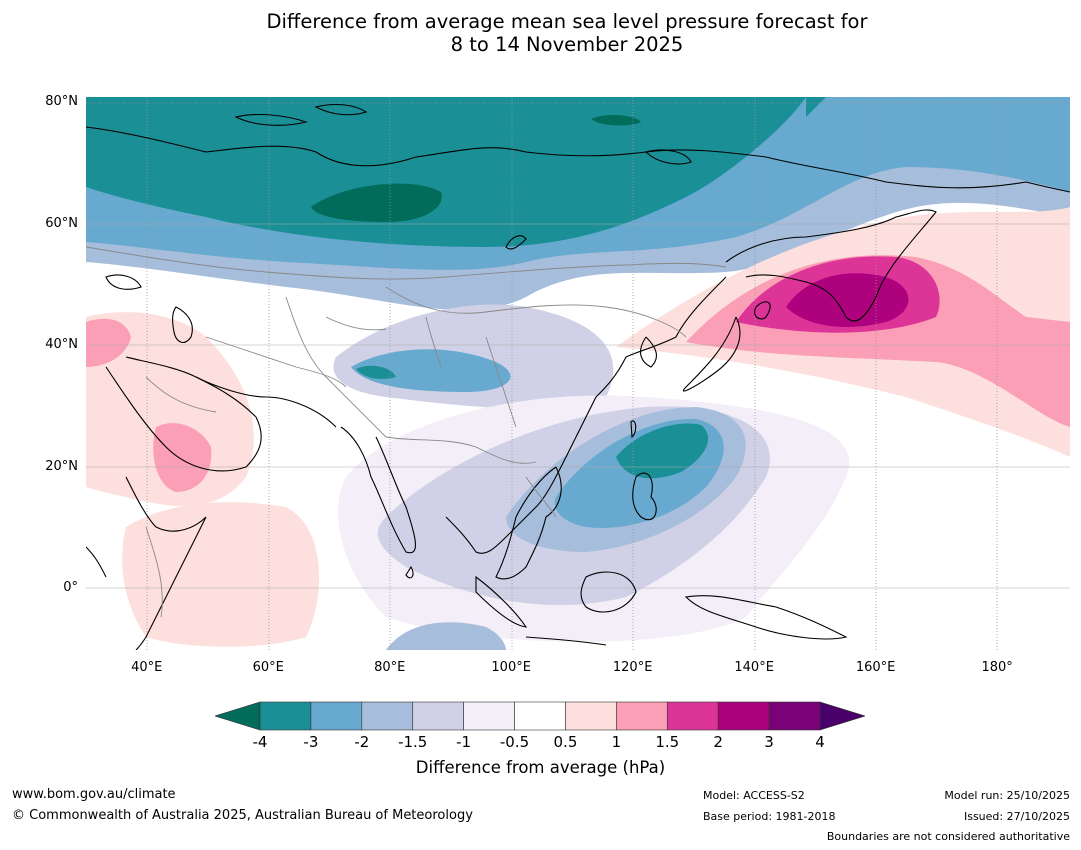 Image resolution: width=1081 pixels, height=850 pixels. I want to click on colorbar-extend-low, so click(238, 716).